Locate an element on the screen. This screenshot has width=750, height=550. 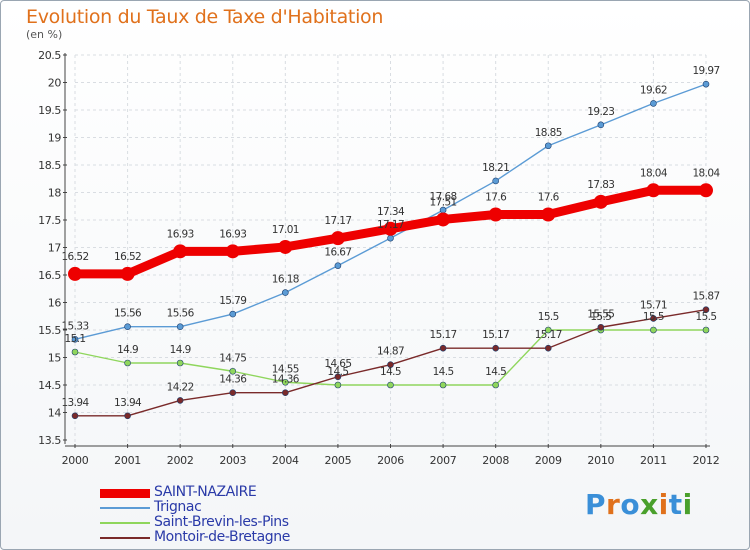
data-label: 14.36 is located at coordinates (233, 380).